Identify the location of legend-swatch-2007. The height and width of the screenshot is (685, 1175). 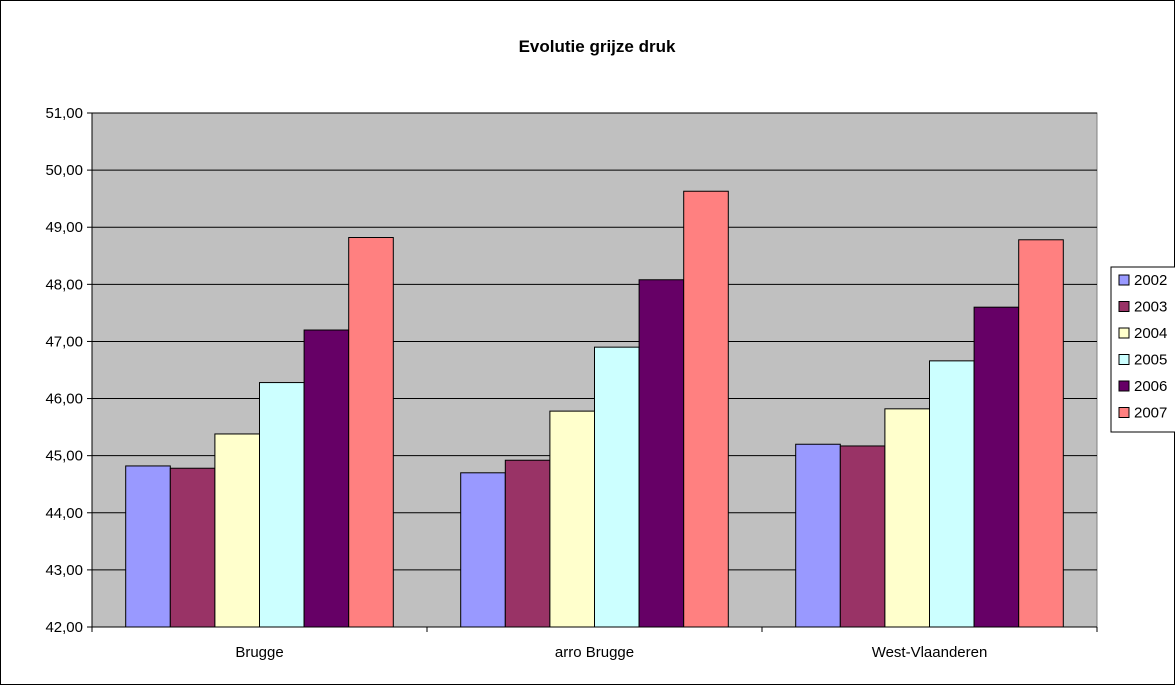
(1124, 412).